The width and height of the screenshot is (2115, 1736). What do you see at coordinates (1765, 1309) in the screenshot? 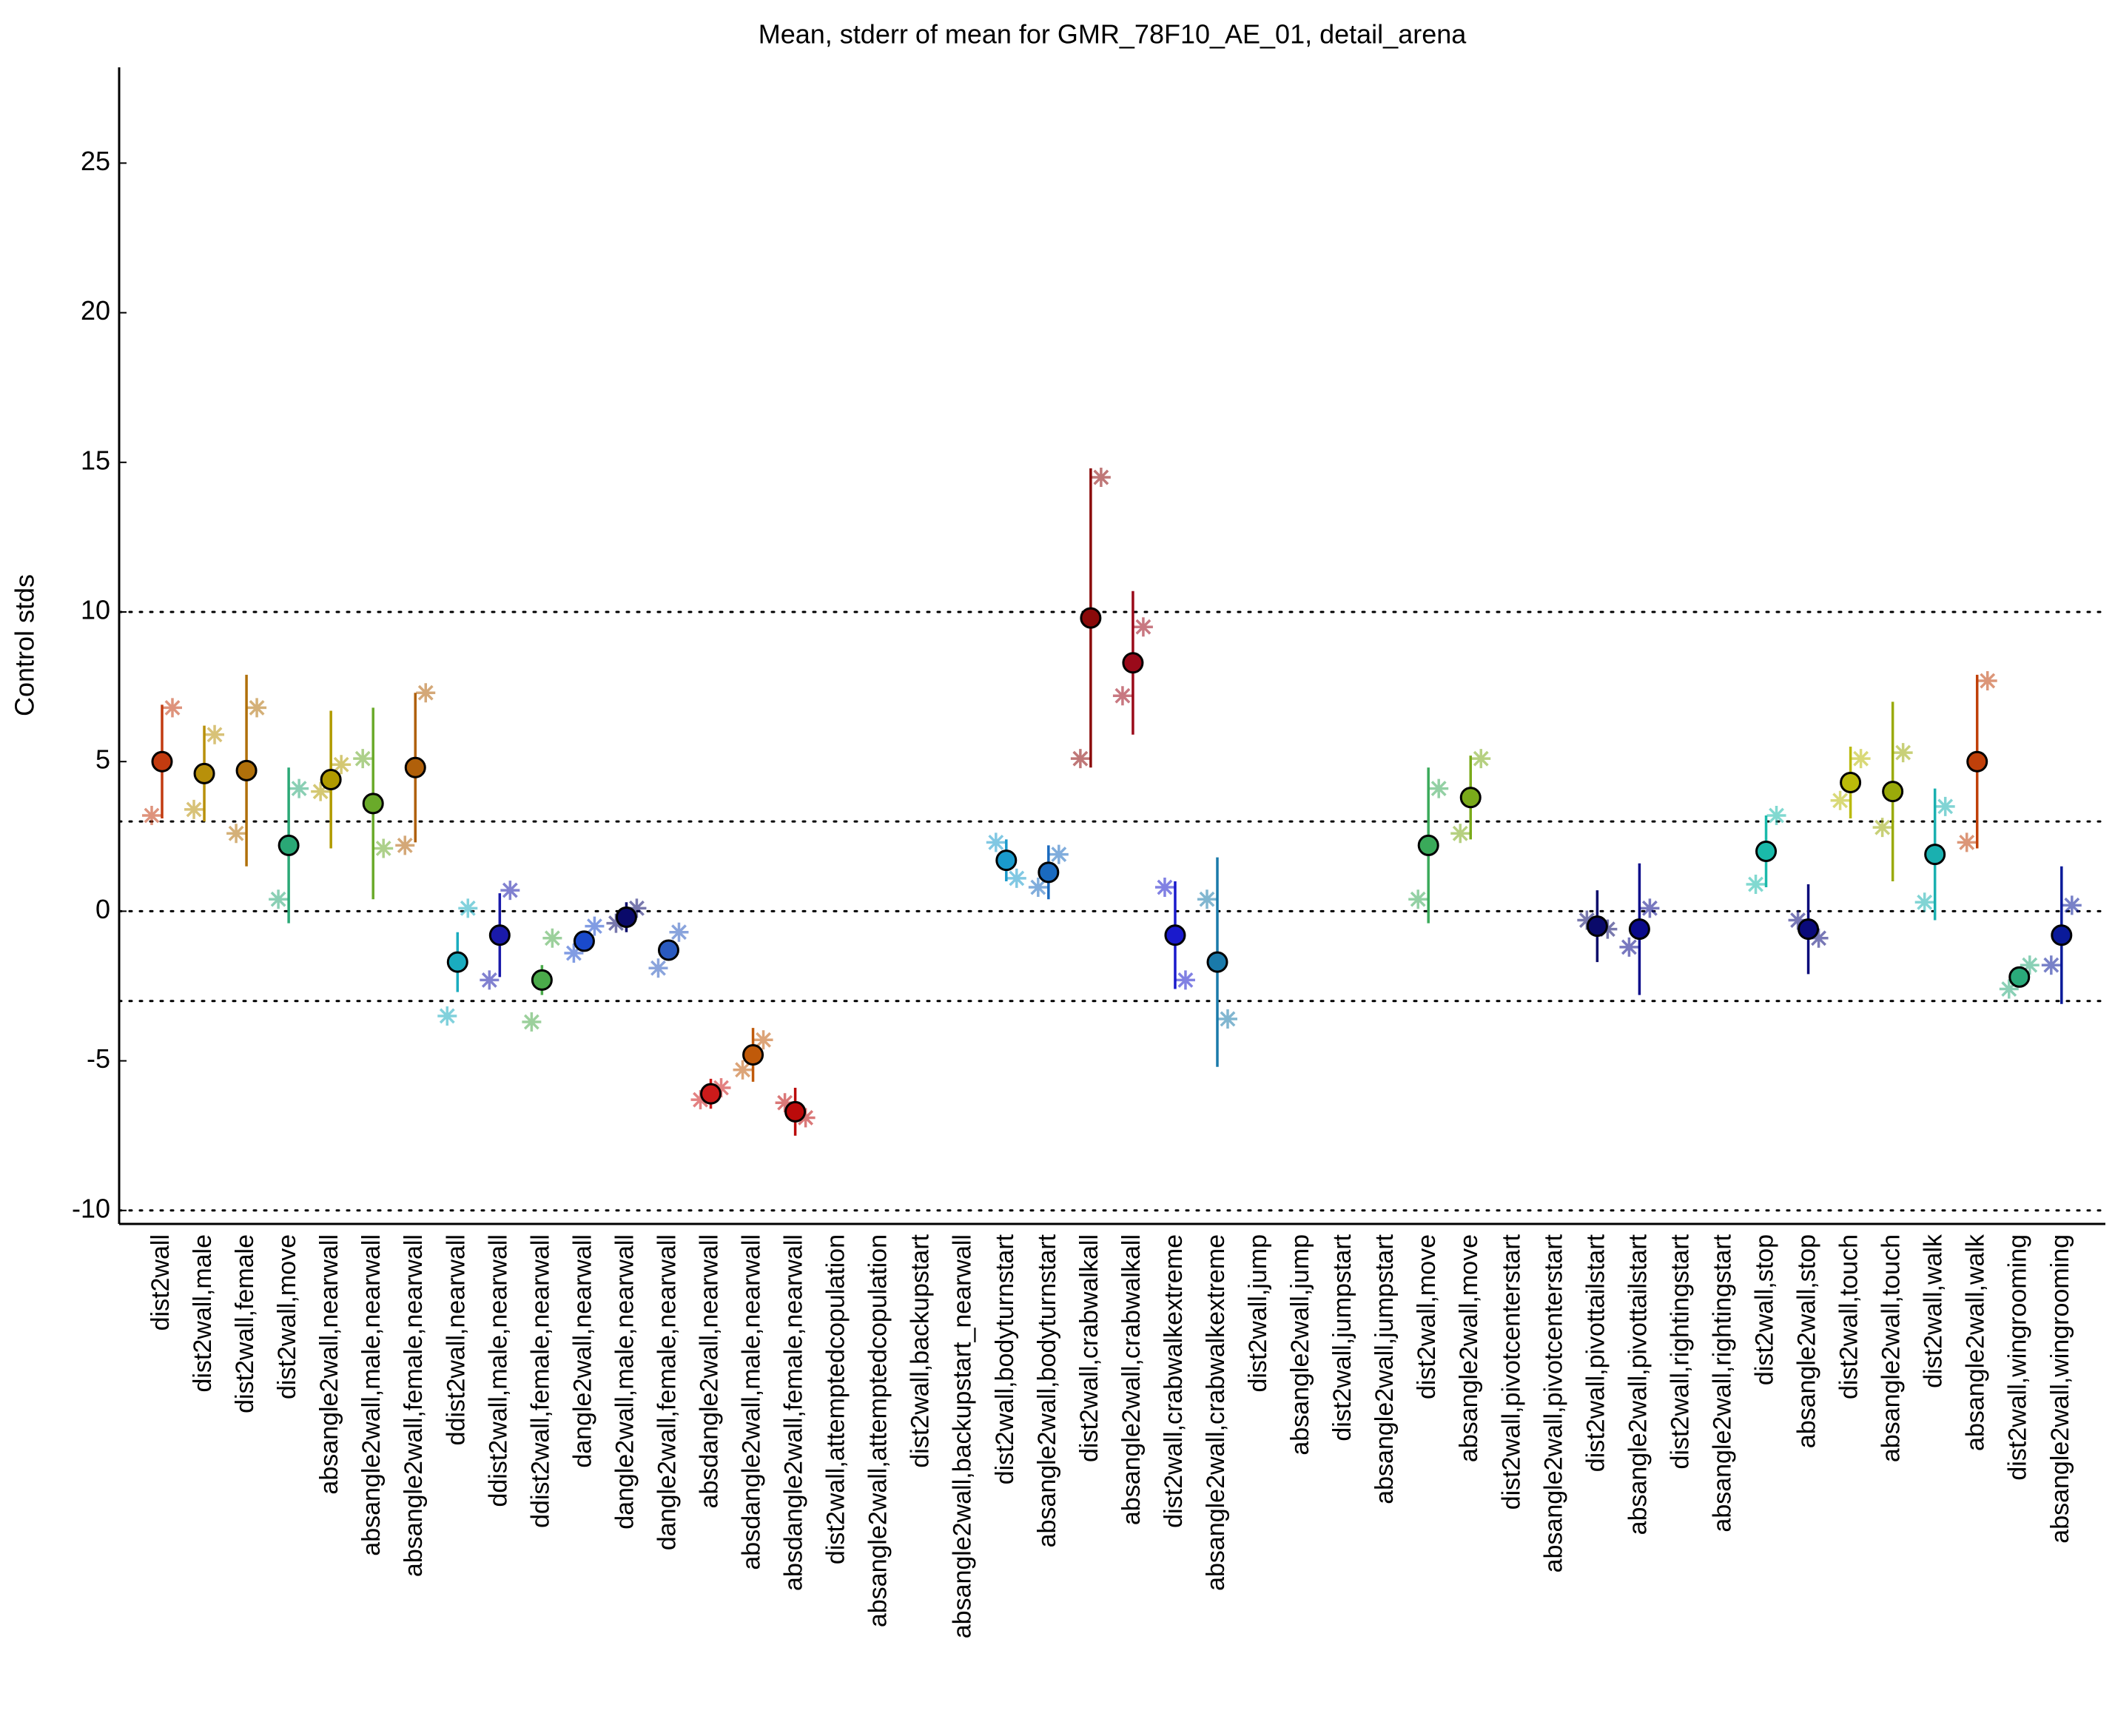
I see `x-tick-label: dist2wall,stop` at bounding box center [1765, 1309].